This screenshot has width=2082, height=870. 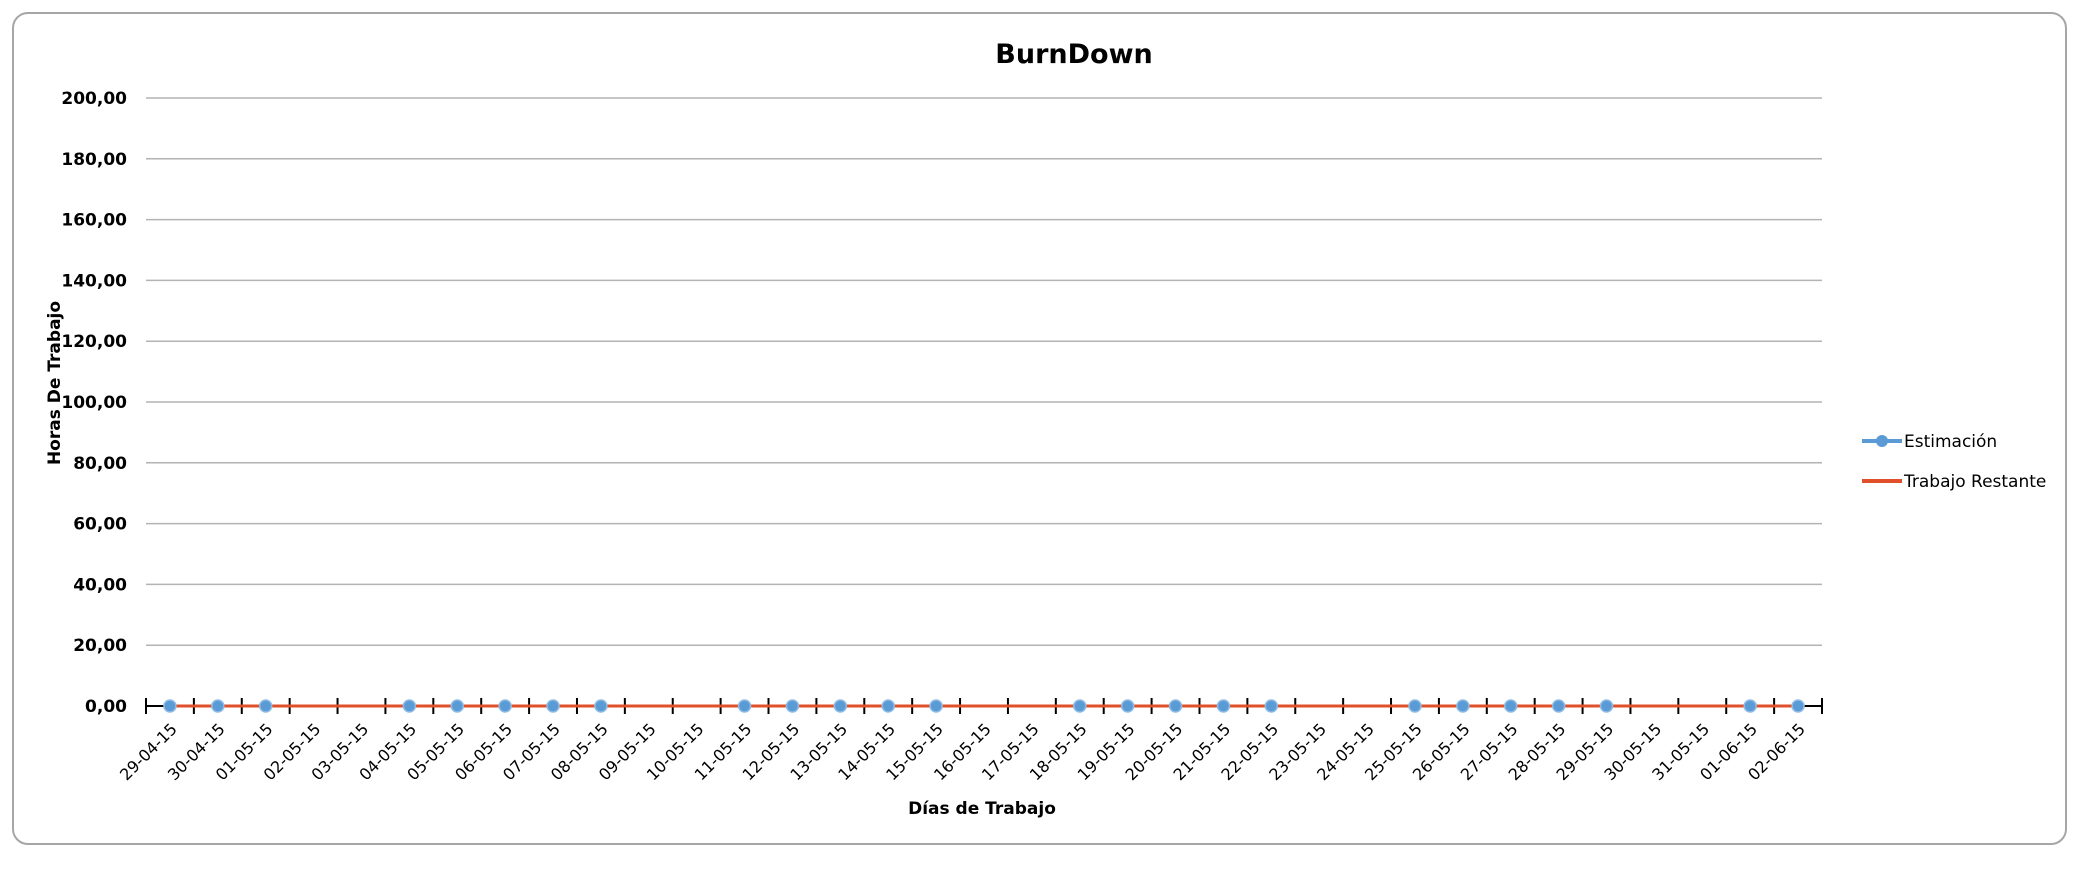 I want to click on series-points, so click(x=984, y=706).